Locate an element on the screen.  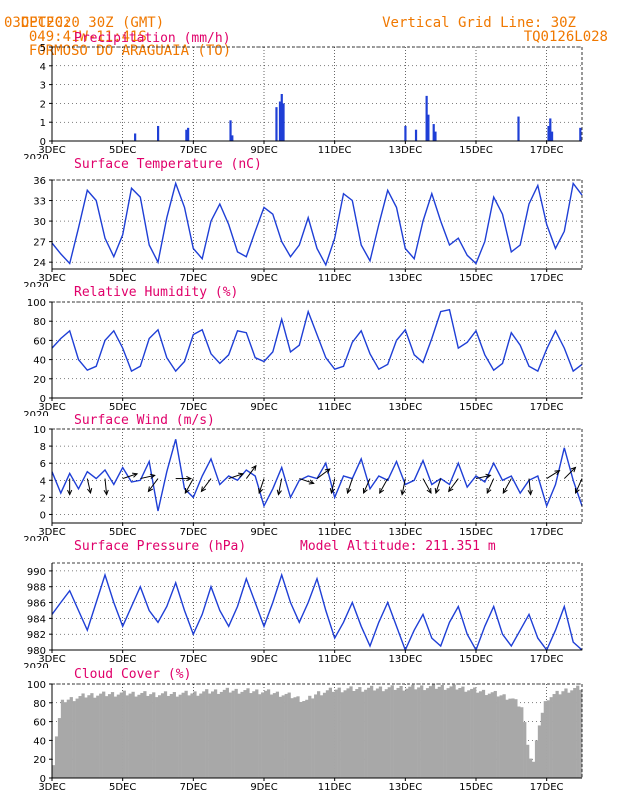
x-tick-label: 13DEC is located at coordinates (405, 150).